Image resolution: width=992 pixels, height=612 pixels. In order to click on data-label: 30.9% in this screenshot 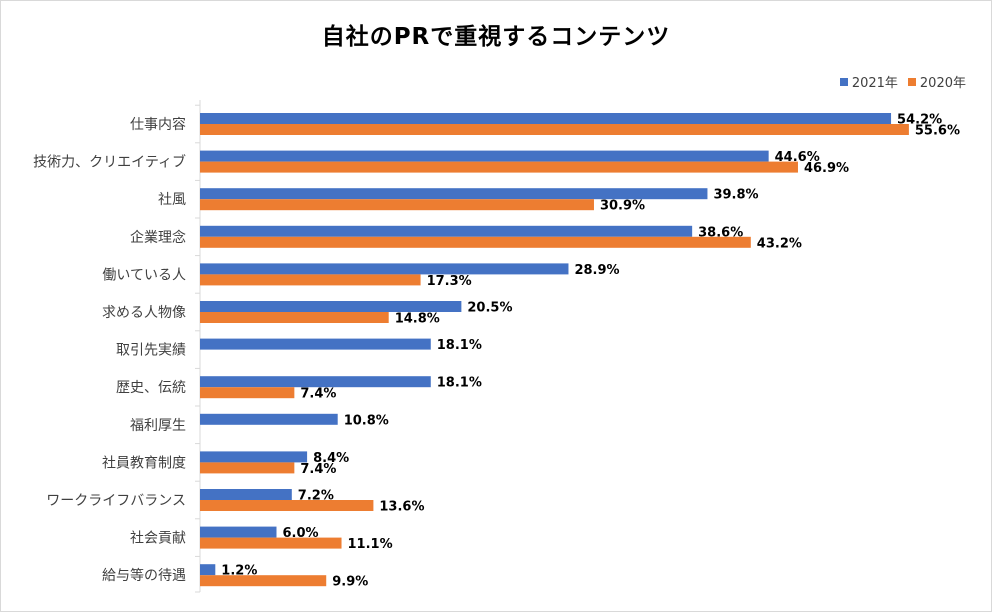, I will do `click(622, 206)`.